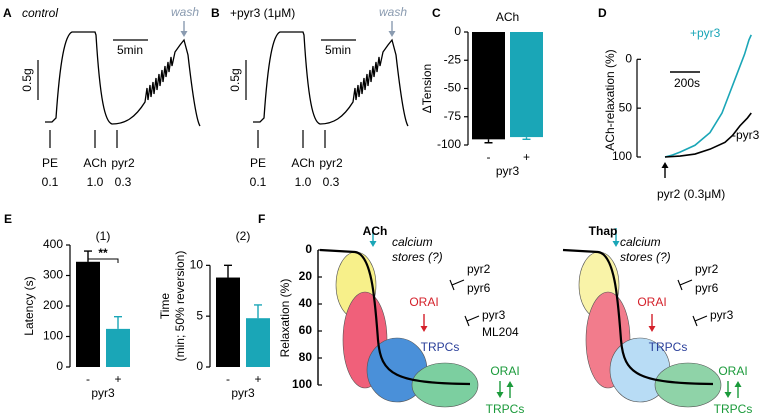 The height and width of the screenshot is (420, 768). What do you see at coordinates (261, 219) in the screenshot?
I see `panel-label: F` at bounding box center [261, 219].